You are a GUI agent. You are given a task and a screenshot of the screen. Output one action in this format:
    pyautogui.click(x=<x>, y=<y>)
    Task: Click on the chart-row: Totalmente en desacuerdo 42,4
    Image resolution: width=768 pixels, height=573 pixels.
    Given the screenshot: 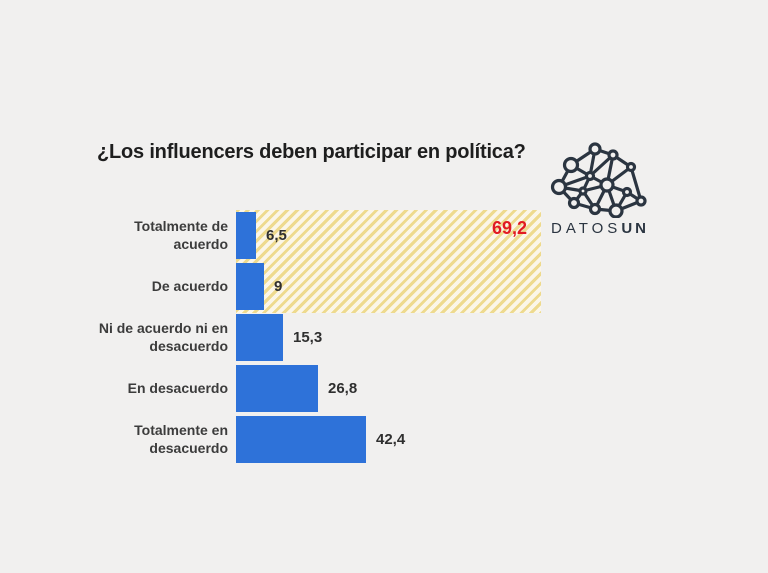 What is the action you would take?
    pyautogui.click(x=378, y=439)
    